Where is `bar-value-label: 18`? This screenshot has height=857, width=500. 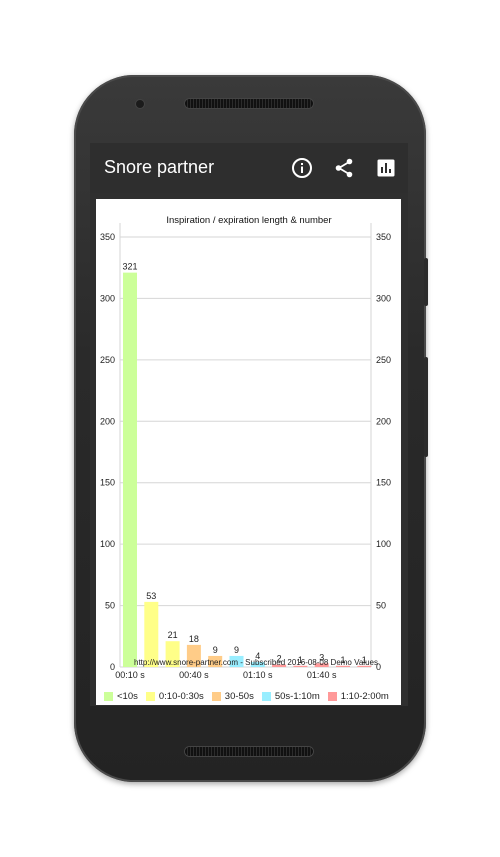
bar-value-label: 18 is located at coordinates (194, 639).